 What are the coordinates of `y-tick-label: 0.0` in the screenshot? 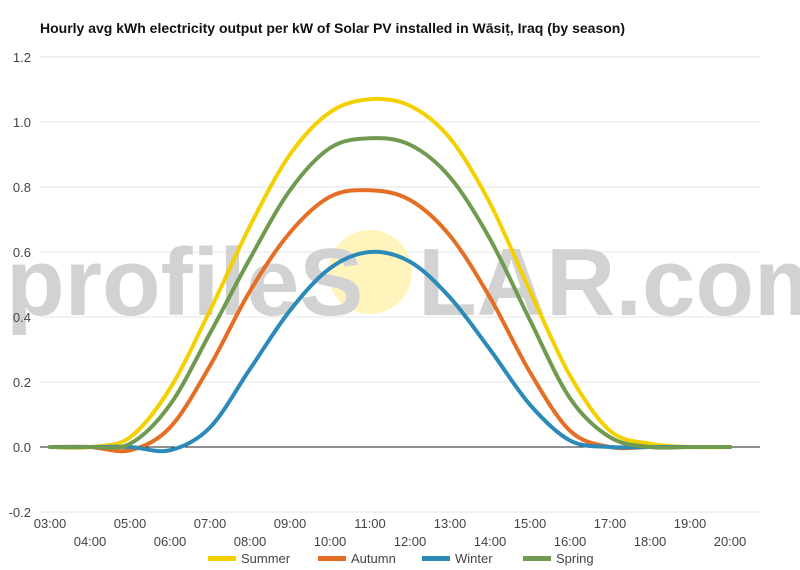 It's located at (22, 447).